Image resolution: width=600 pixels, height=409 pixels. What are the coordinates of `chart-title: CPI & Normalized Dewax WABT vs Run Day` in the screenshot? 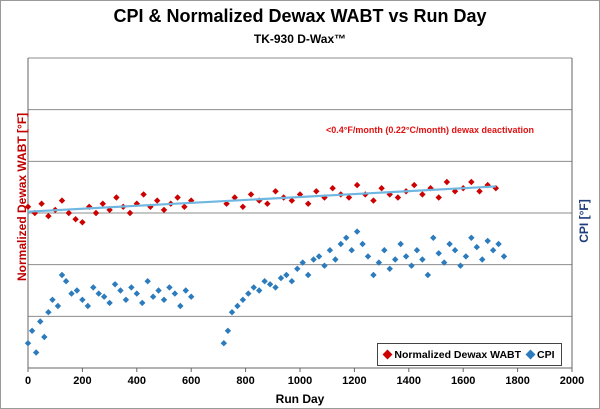 It's located at (300, 16).